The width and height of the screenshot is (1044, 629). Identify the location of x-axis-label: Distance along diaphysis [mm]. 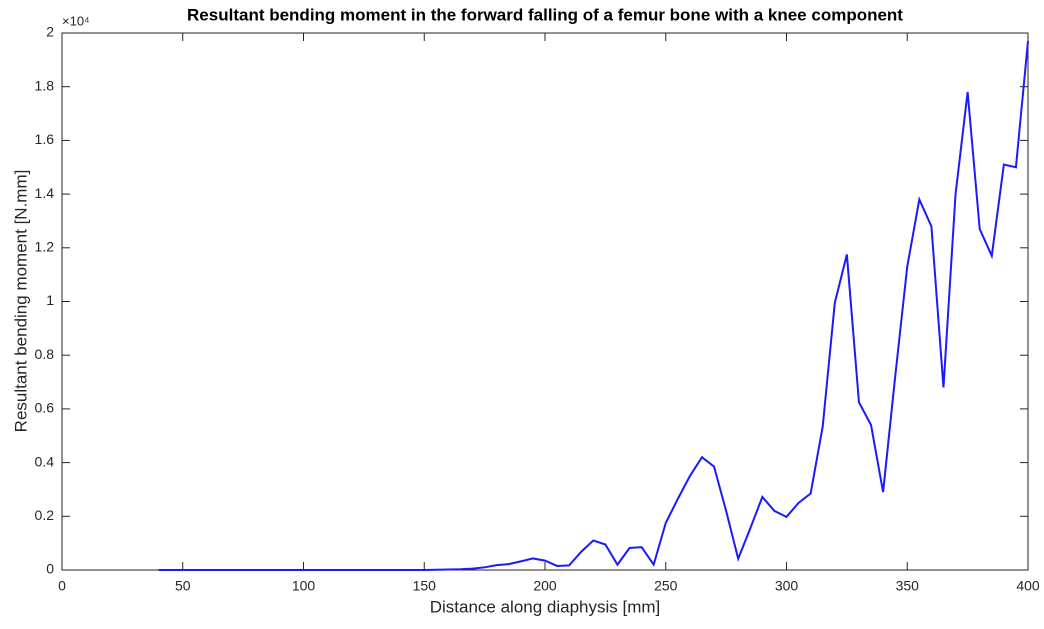
(545, 606).